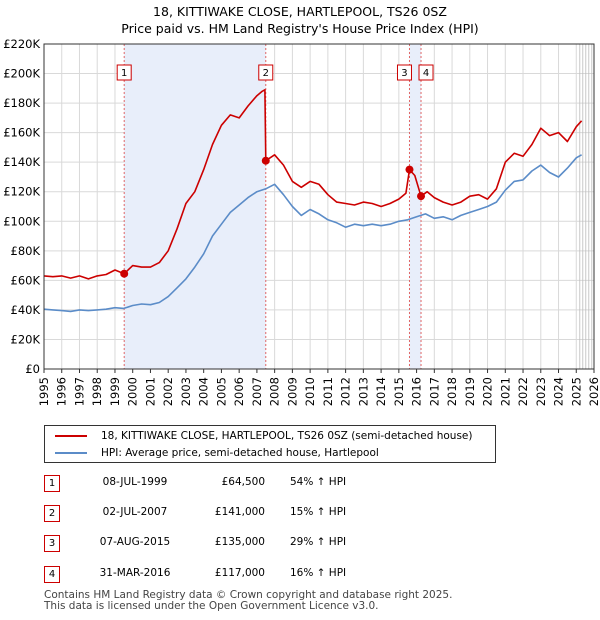 The image size is (600, 620). I want to click on x-tick-label: 1998, so click(97, 391).